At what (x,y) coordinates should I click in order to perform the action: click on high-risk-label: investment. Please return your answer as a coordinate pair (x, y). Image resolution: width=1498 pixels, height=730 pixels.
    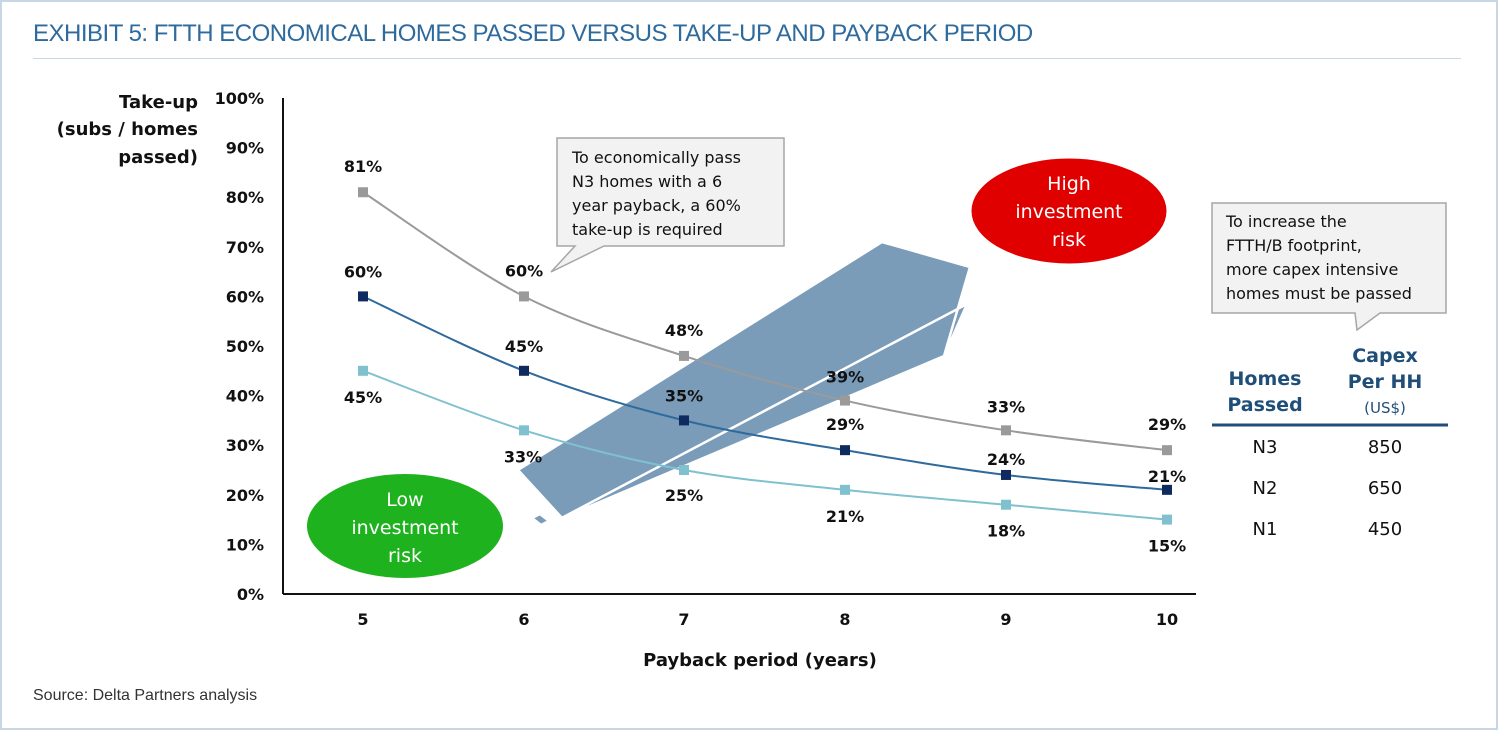
    Looking at the image, I should click on (1068, 212).